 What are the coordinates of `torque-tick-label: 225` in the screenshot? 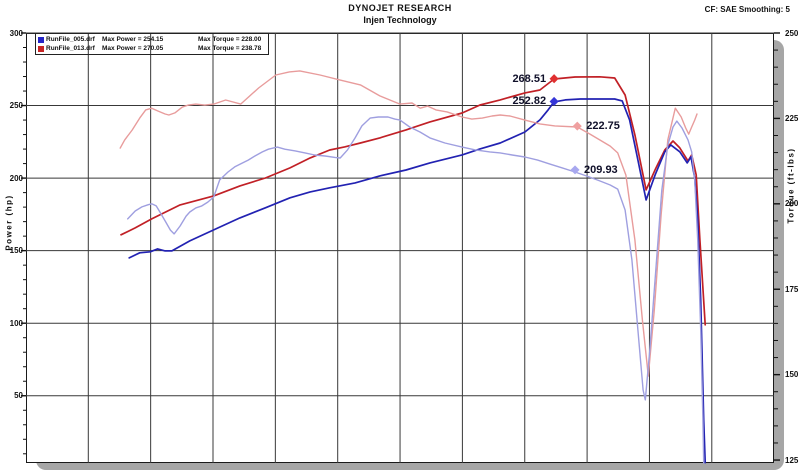 It's located at (792, 118).